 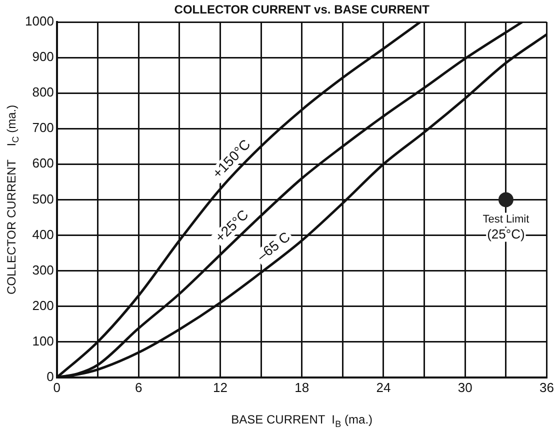 I want to click on y-tick-label: 300, so click(x=43, y=270).